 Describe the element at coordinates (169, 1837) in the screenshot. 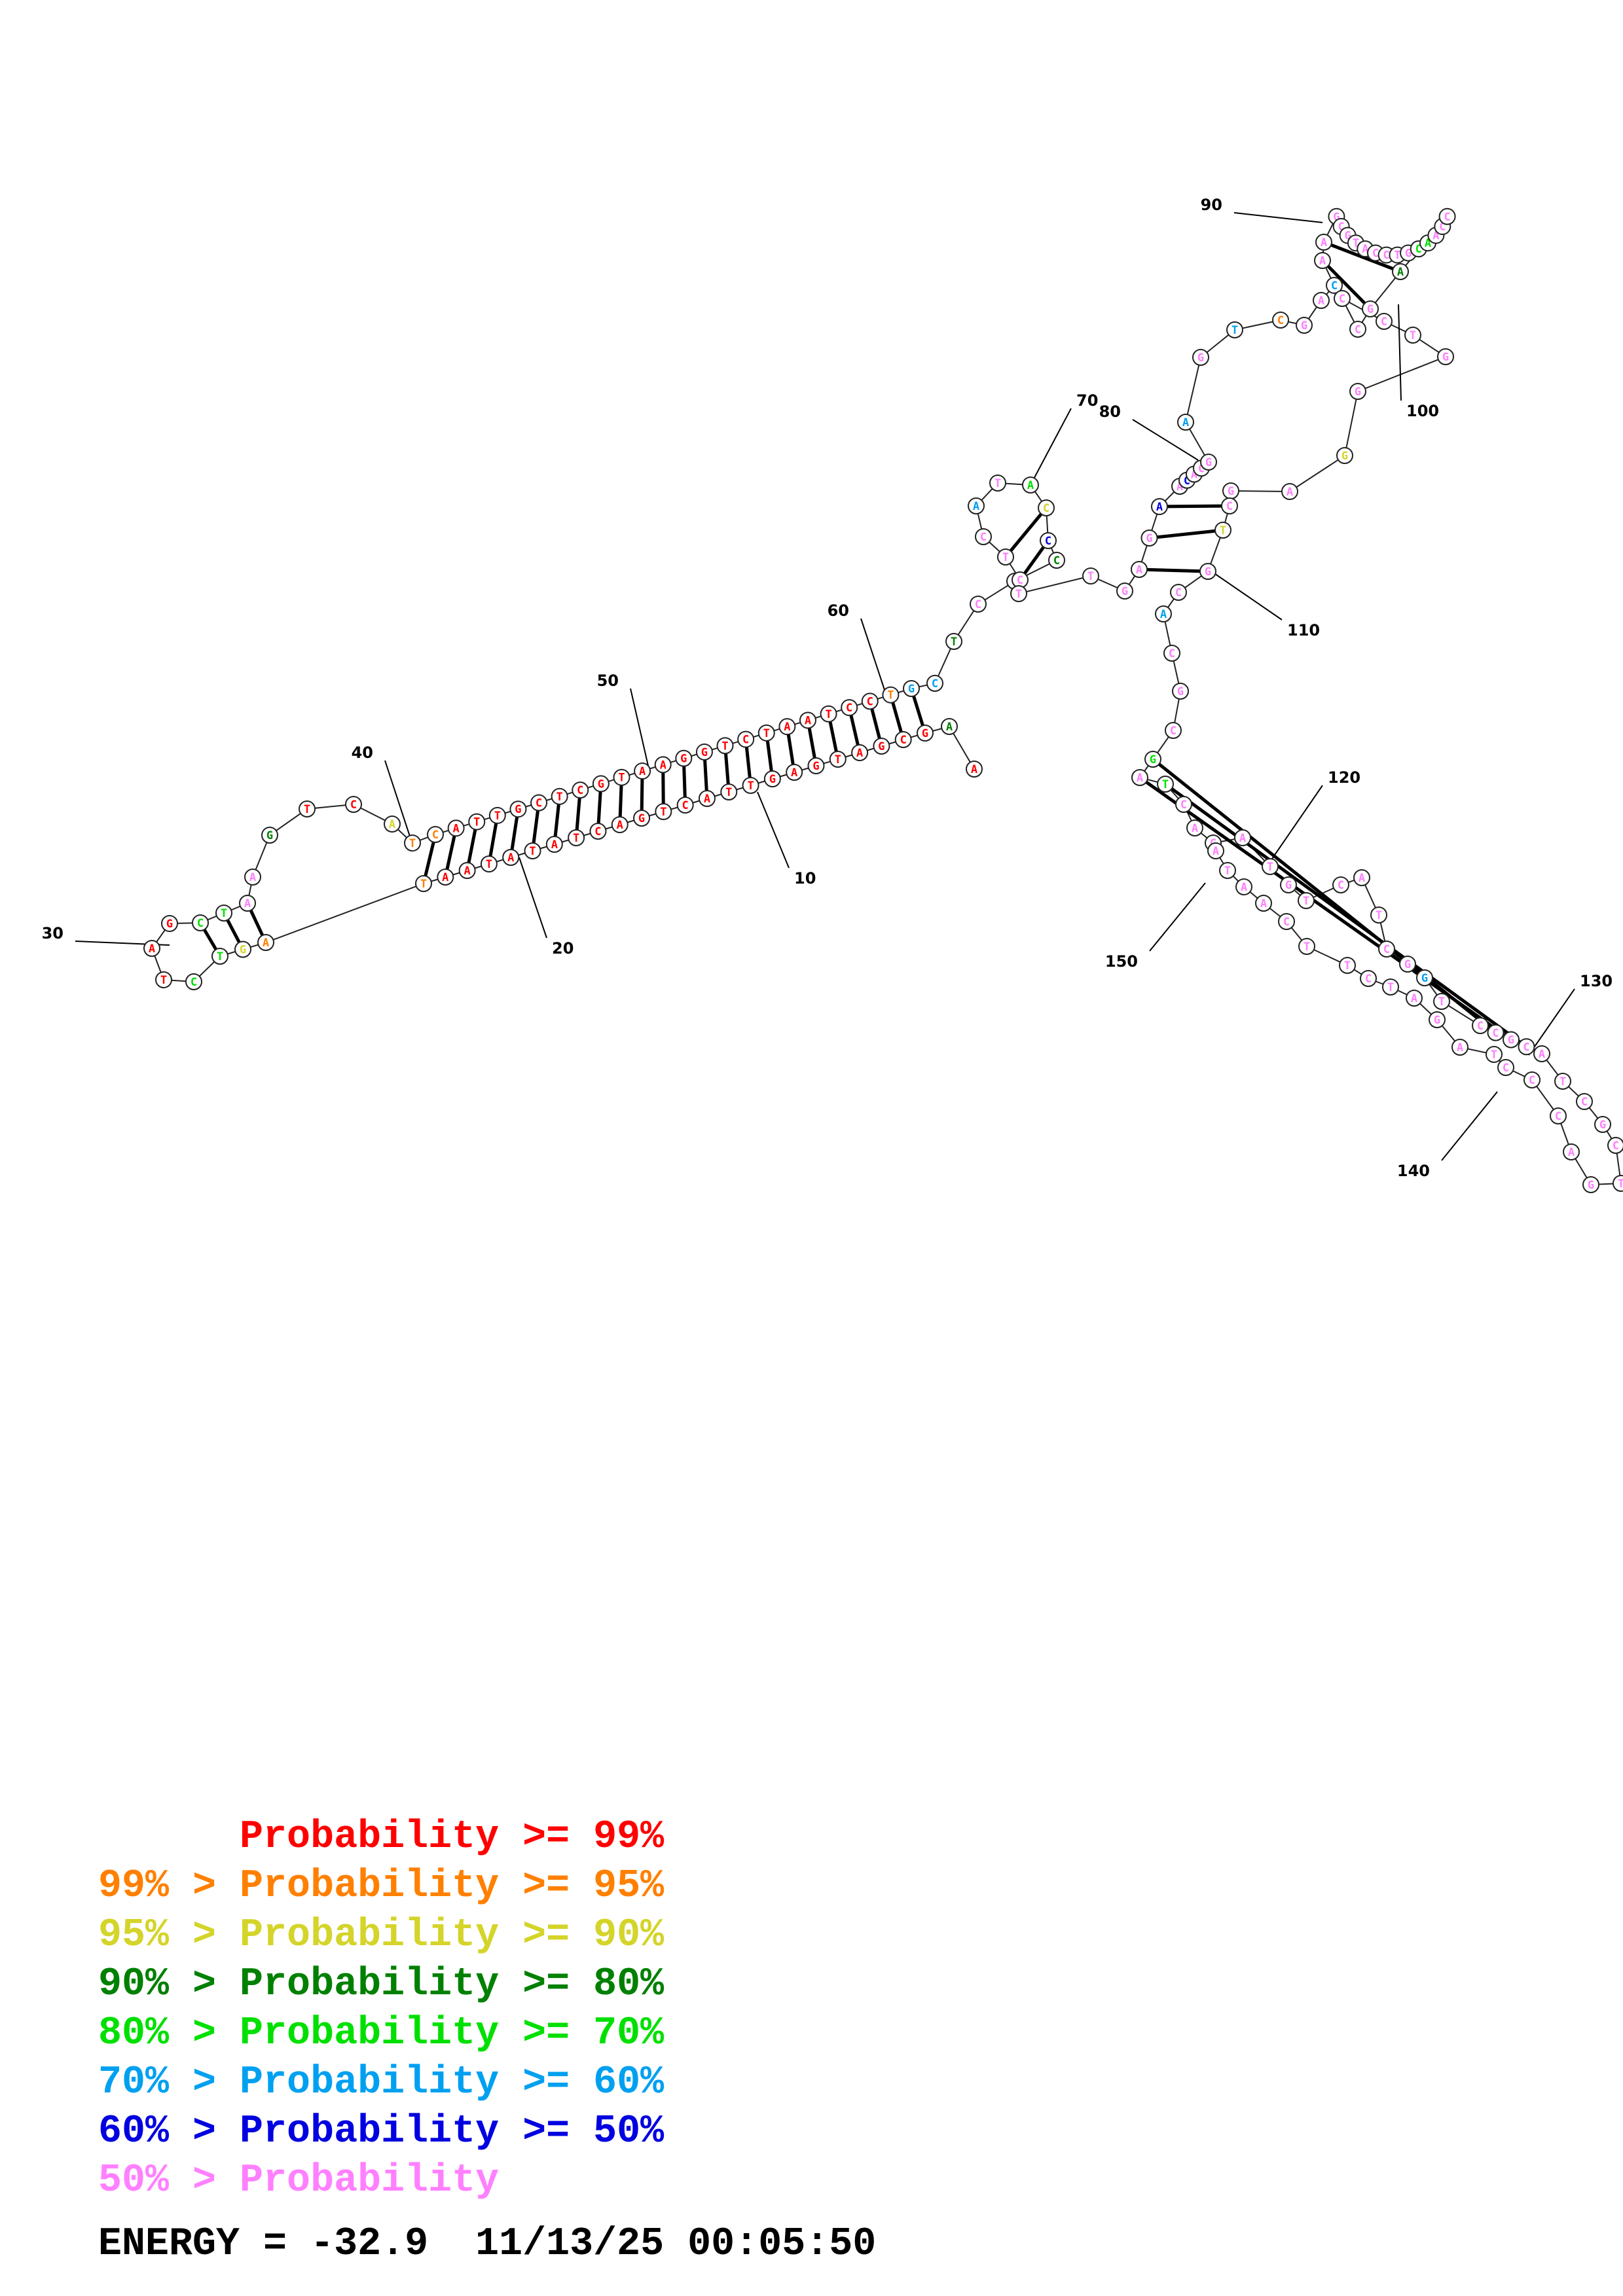

I see `legend-threshold` at that location.